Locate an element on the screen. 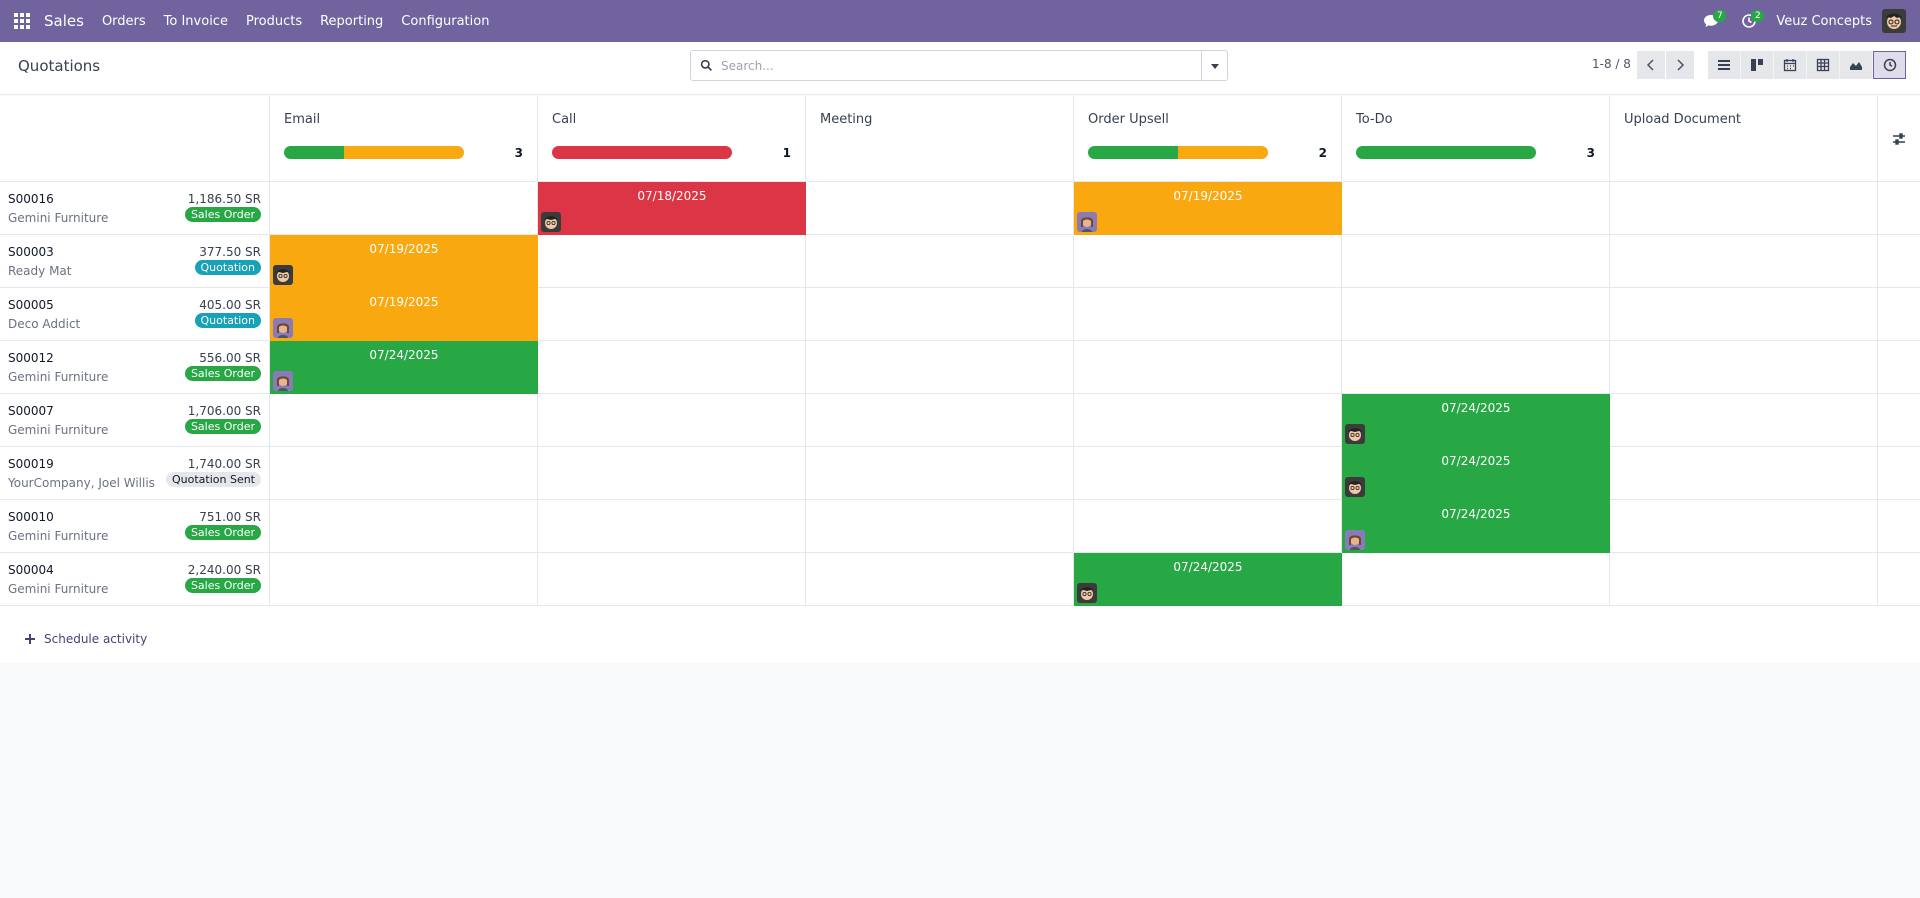 This screenshot has height=898, width=1920. list-view-button is located at coordinates (1724, 65).